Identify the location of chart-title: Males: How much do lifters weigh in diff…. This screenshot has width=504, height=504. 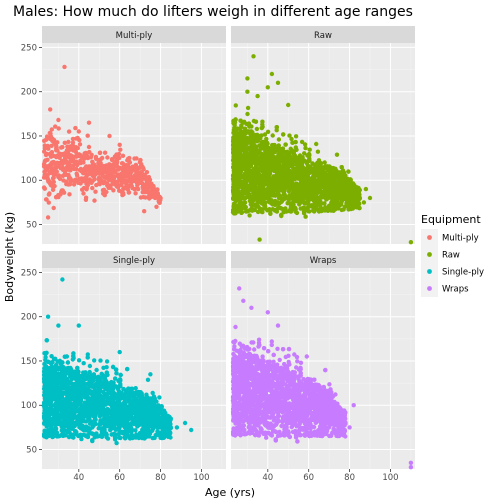
(213, 12).